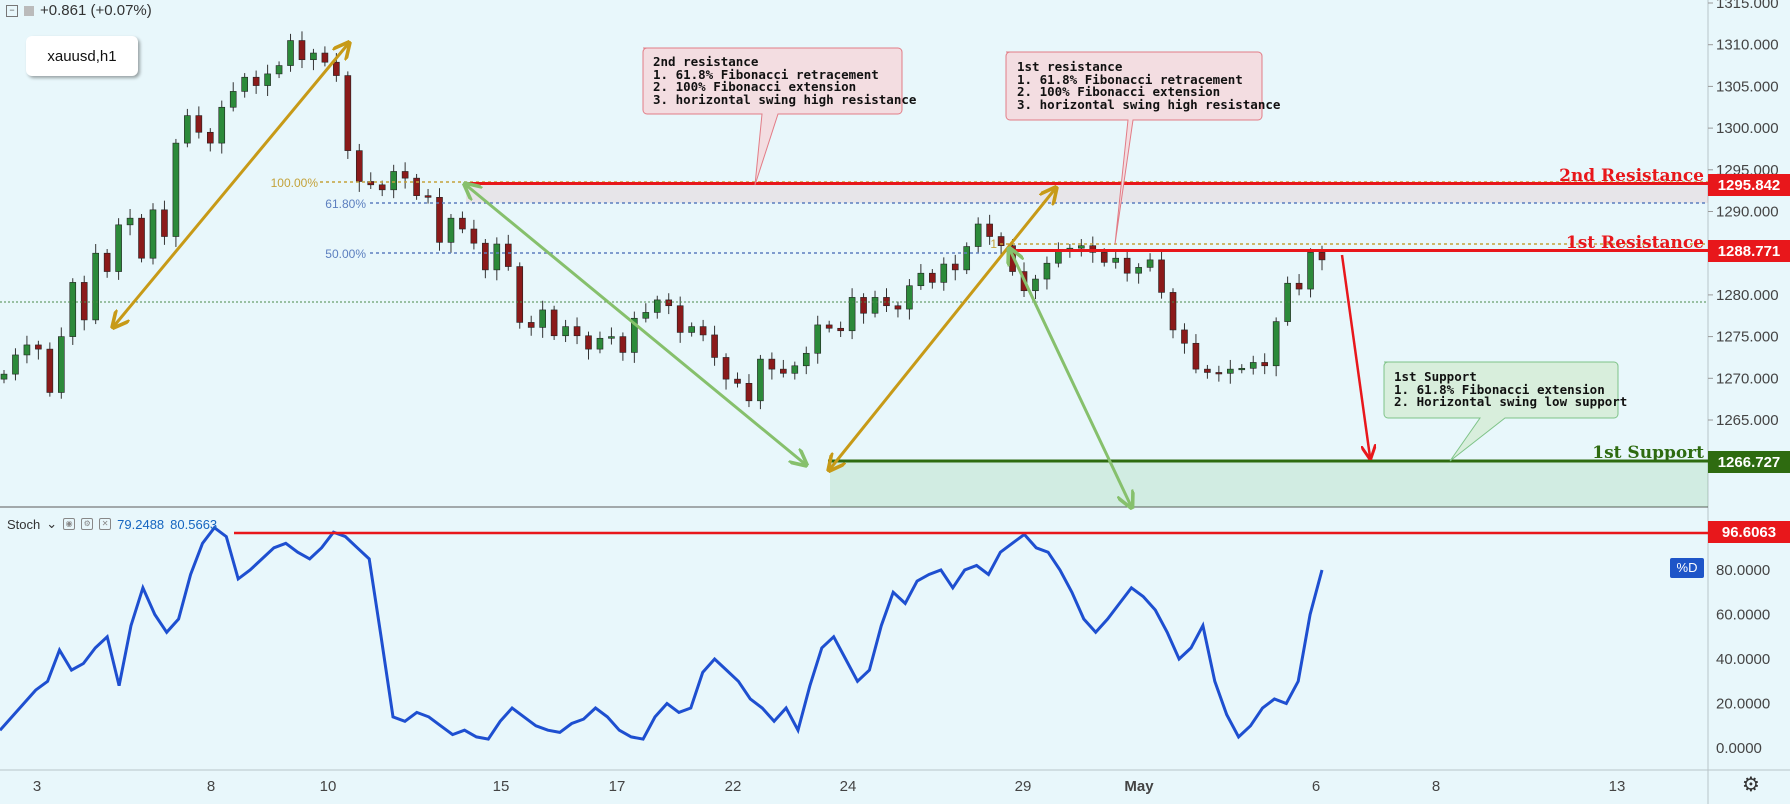 This screenshot has width=1790, height=804. What do you see at coordinates (1747, 128) in the screenshot?
I see `price-tick-label: 1300.000` at bounding box center [1747, 128].